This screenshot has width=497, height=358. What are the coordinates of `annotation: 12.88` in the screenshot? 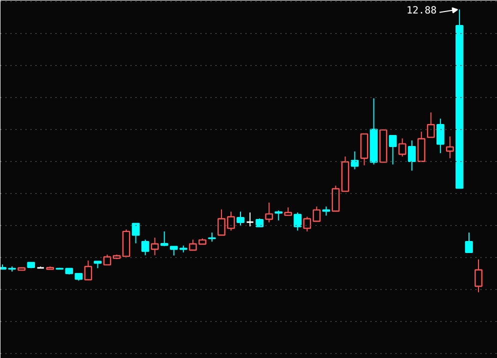 It's located at (421, 11).